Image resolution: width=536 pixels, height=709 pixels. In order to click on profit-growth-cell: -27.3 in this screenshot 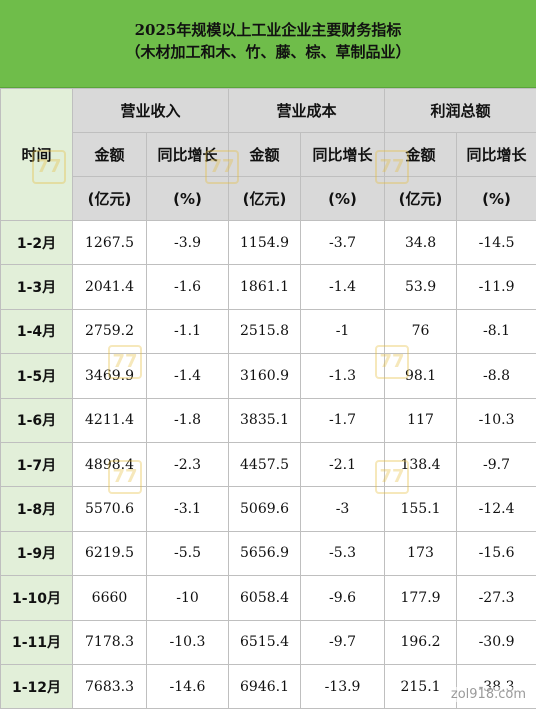, I will do `click(496, 598)`.